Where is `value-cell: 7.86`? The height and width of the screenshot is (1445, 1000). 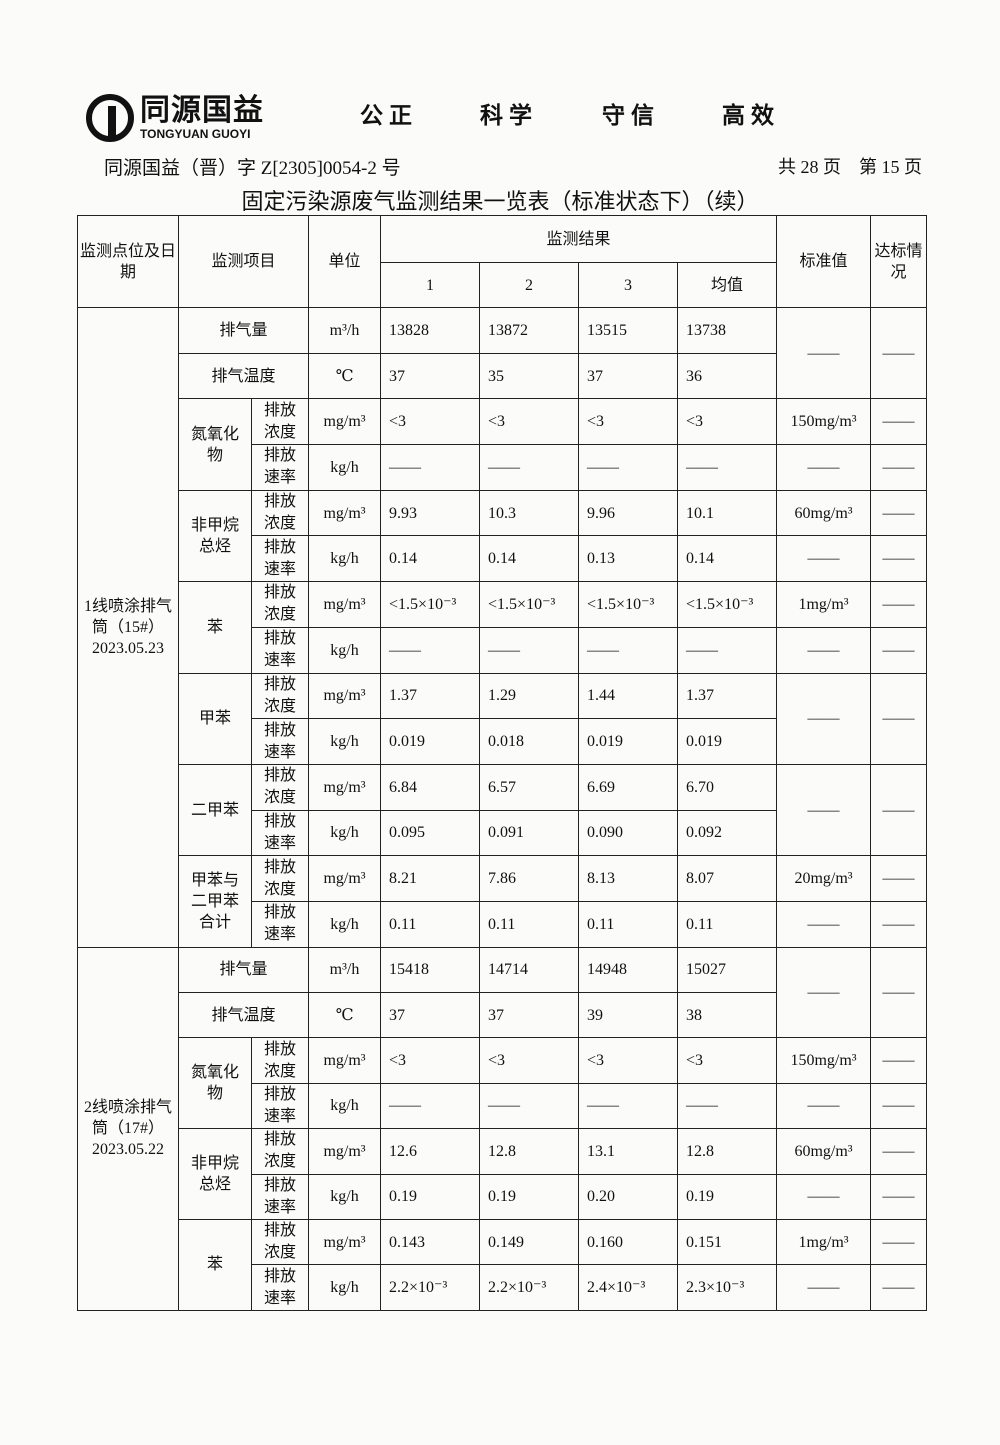
value-cell: 7.86 is located at coordinates (529, 878).